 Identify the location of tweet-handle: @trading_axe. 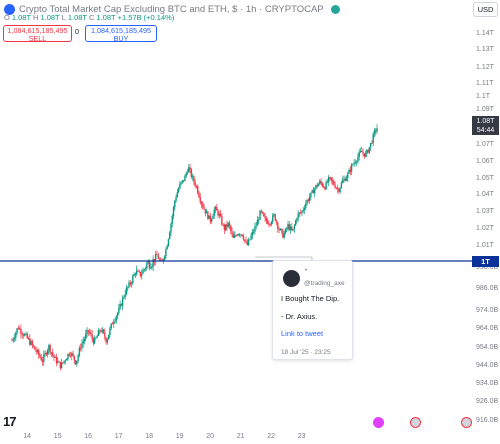
(324, 283).